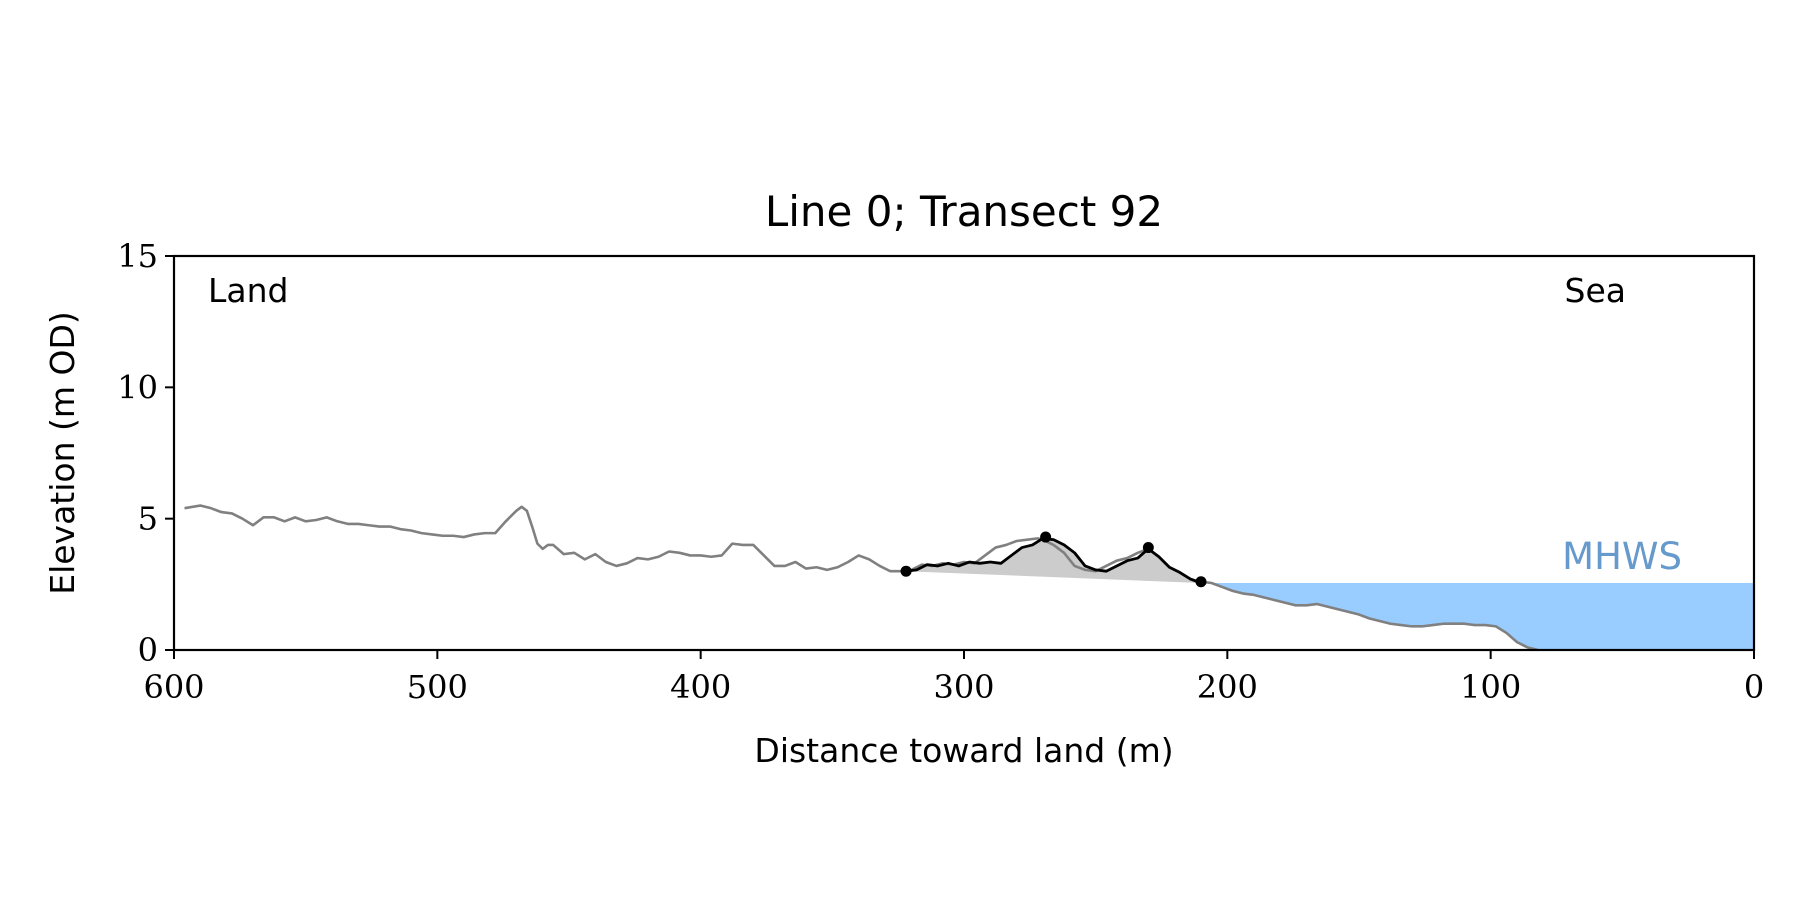 Image resolution: width=1800 pixels, height=905 pixels. I want to click on fills-layer, so click(1330, 594).